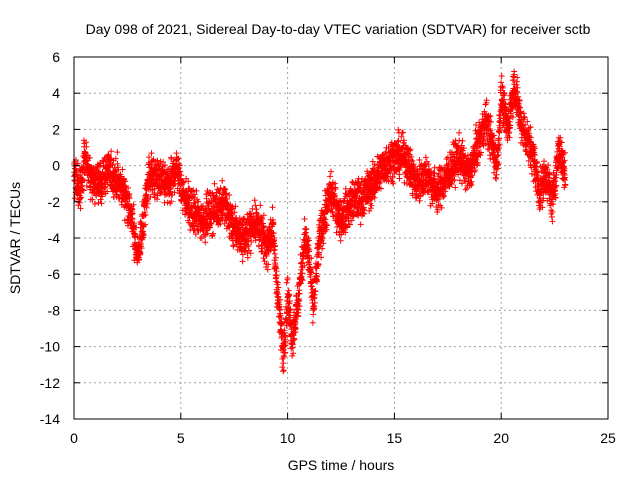 This screenshot has height=480, width=640. Describe the element at coordinates (50, 238) in the screenshot. I see `y-tick-labels: -14 -12 -10 -8 -6 -4 -2 0 2 4 6` at that location.